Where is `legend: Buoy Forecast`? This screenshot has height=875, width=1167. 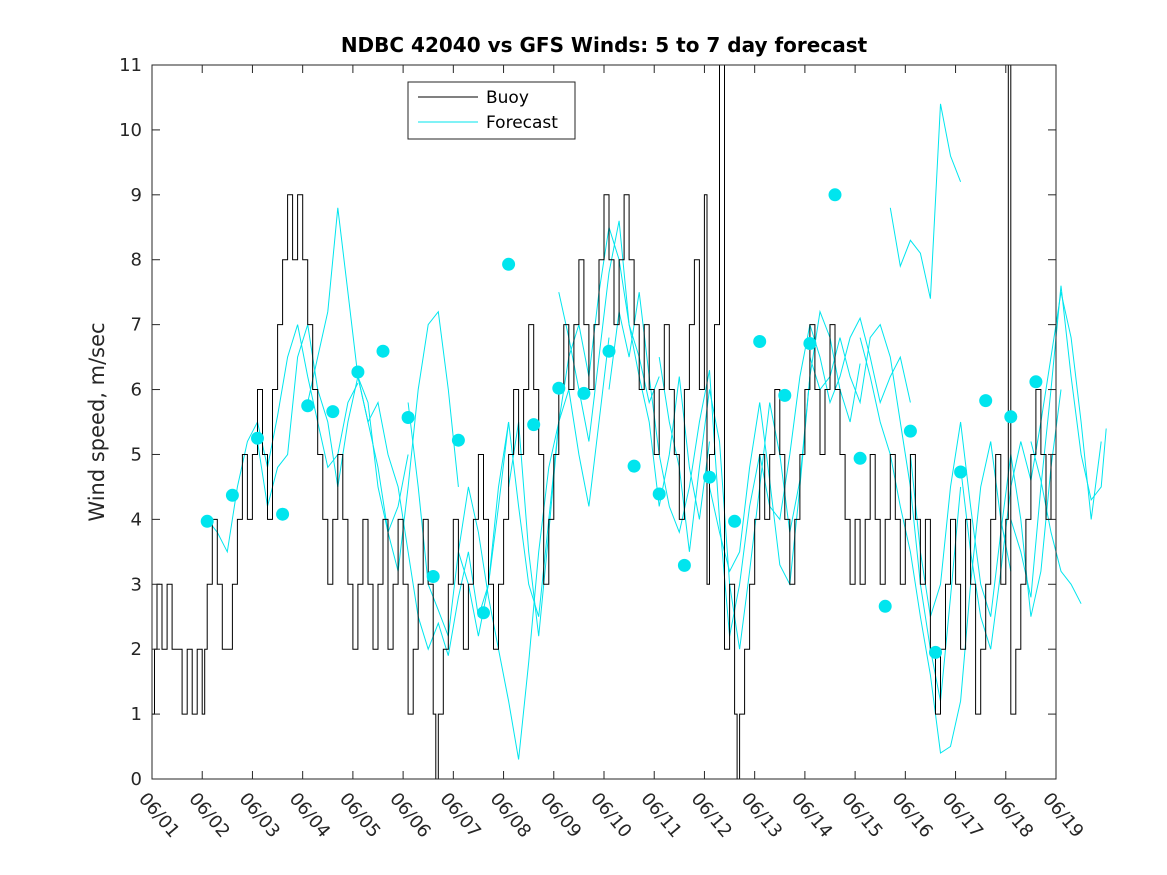 legend: Buoy Forecast is located at coordinates (491, 110).